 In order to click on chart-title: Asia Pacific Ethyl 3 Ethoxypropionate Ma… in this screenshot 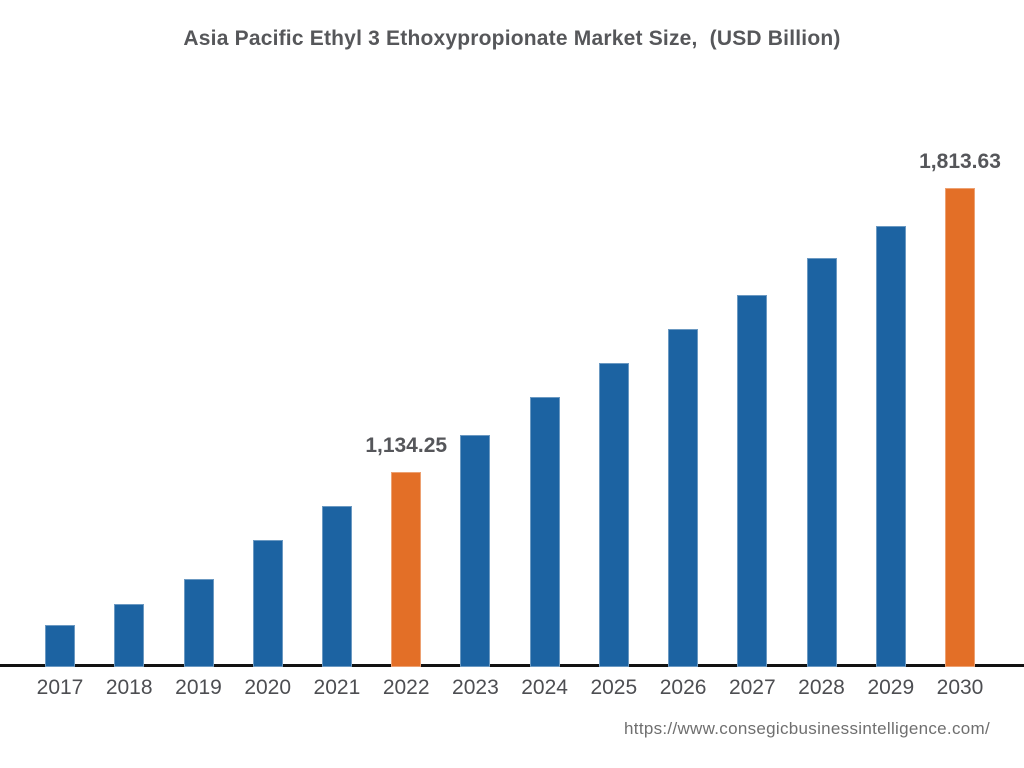, I will do `click(512, 38)`.